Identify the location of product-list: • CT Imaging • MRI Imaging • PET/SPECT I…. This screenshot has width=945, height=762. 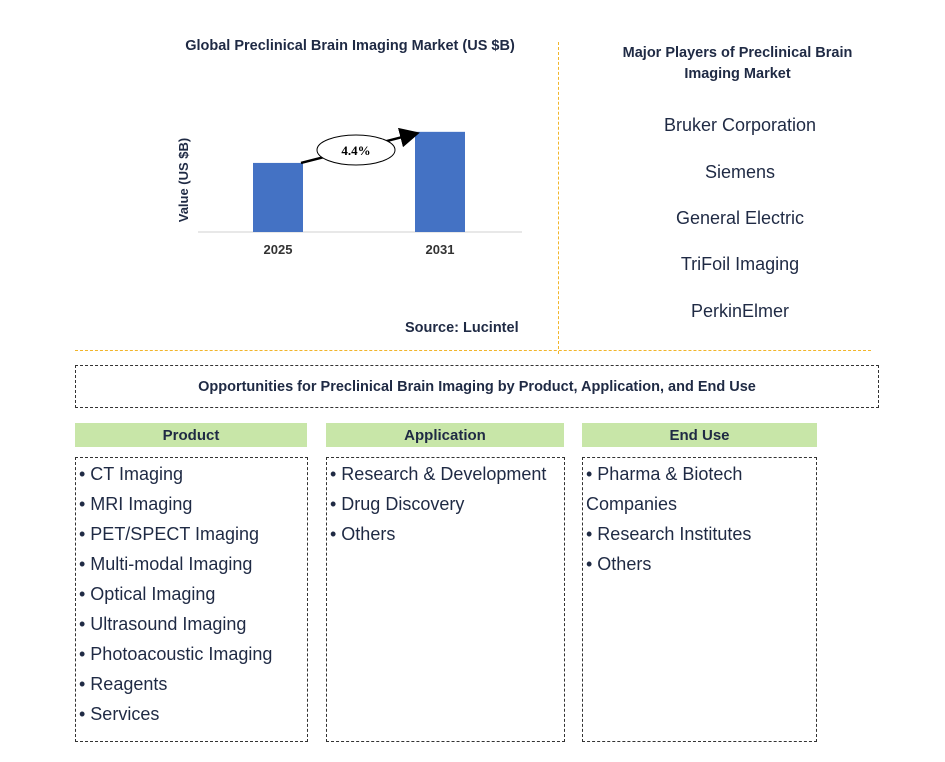
(191, 599).